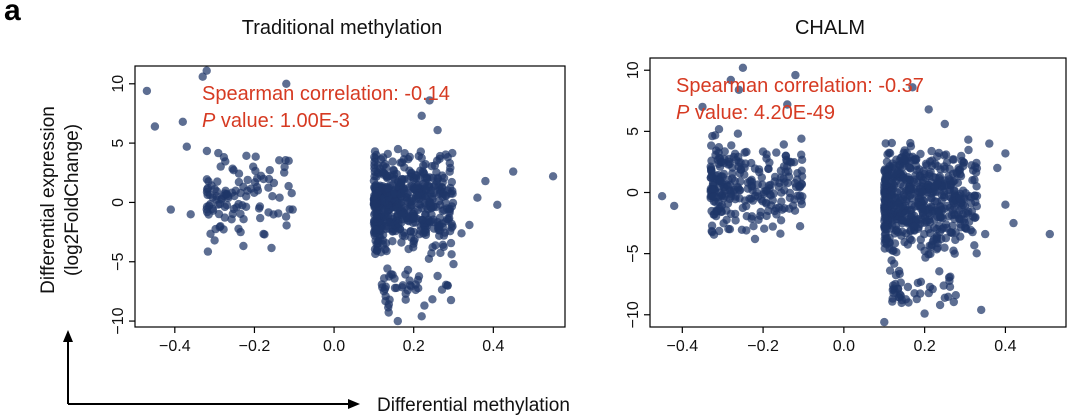 The image size is (1081, 417). Describe the element at coordinates (276, 121) in the screenshot. I see `p-value-annotation: P value: 1.00E-3` at that location.